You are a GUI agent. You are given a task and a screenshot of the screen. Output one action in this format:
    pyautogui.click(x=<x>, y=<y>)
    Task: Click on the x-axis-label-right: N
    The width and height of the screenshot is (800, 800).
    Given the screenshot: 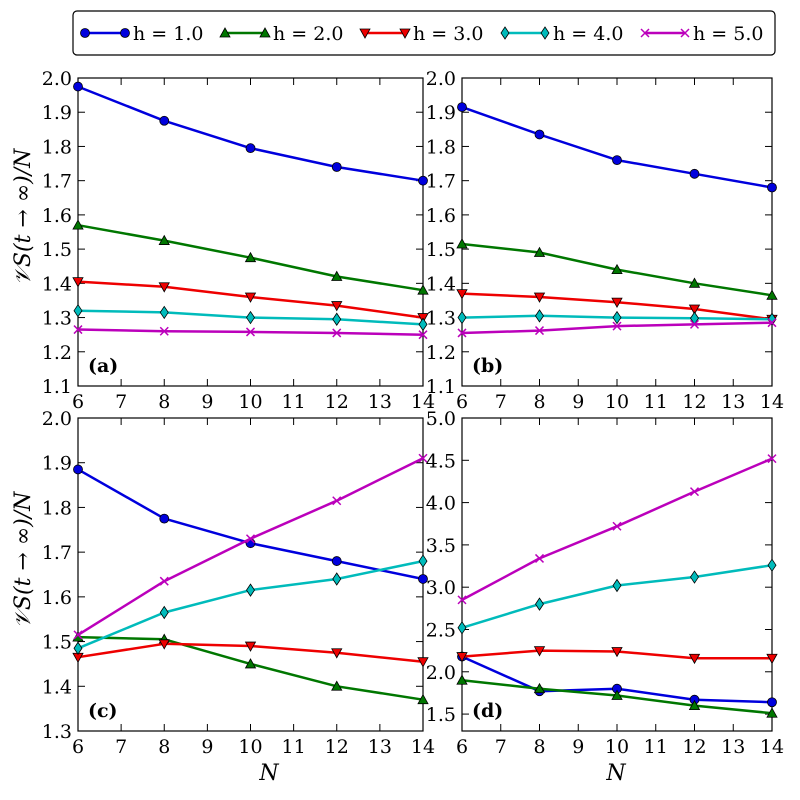 What is the action you would take?
    pyautogui.click(x=615, y=773)
    